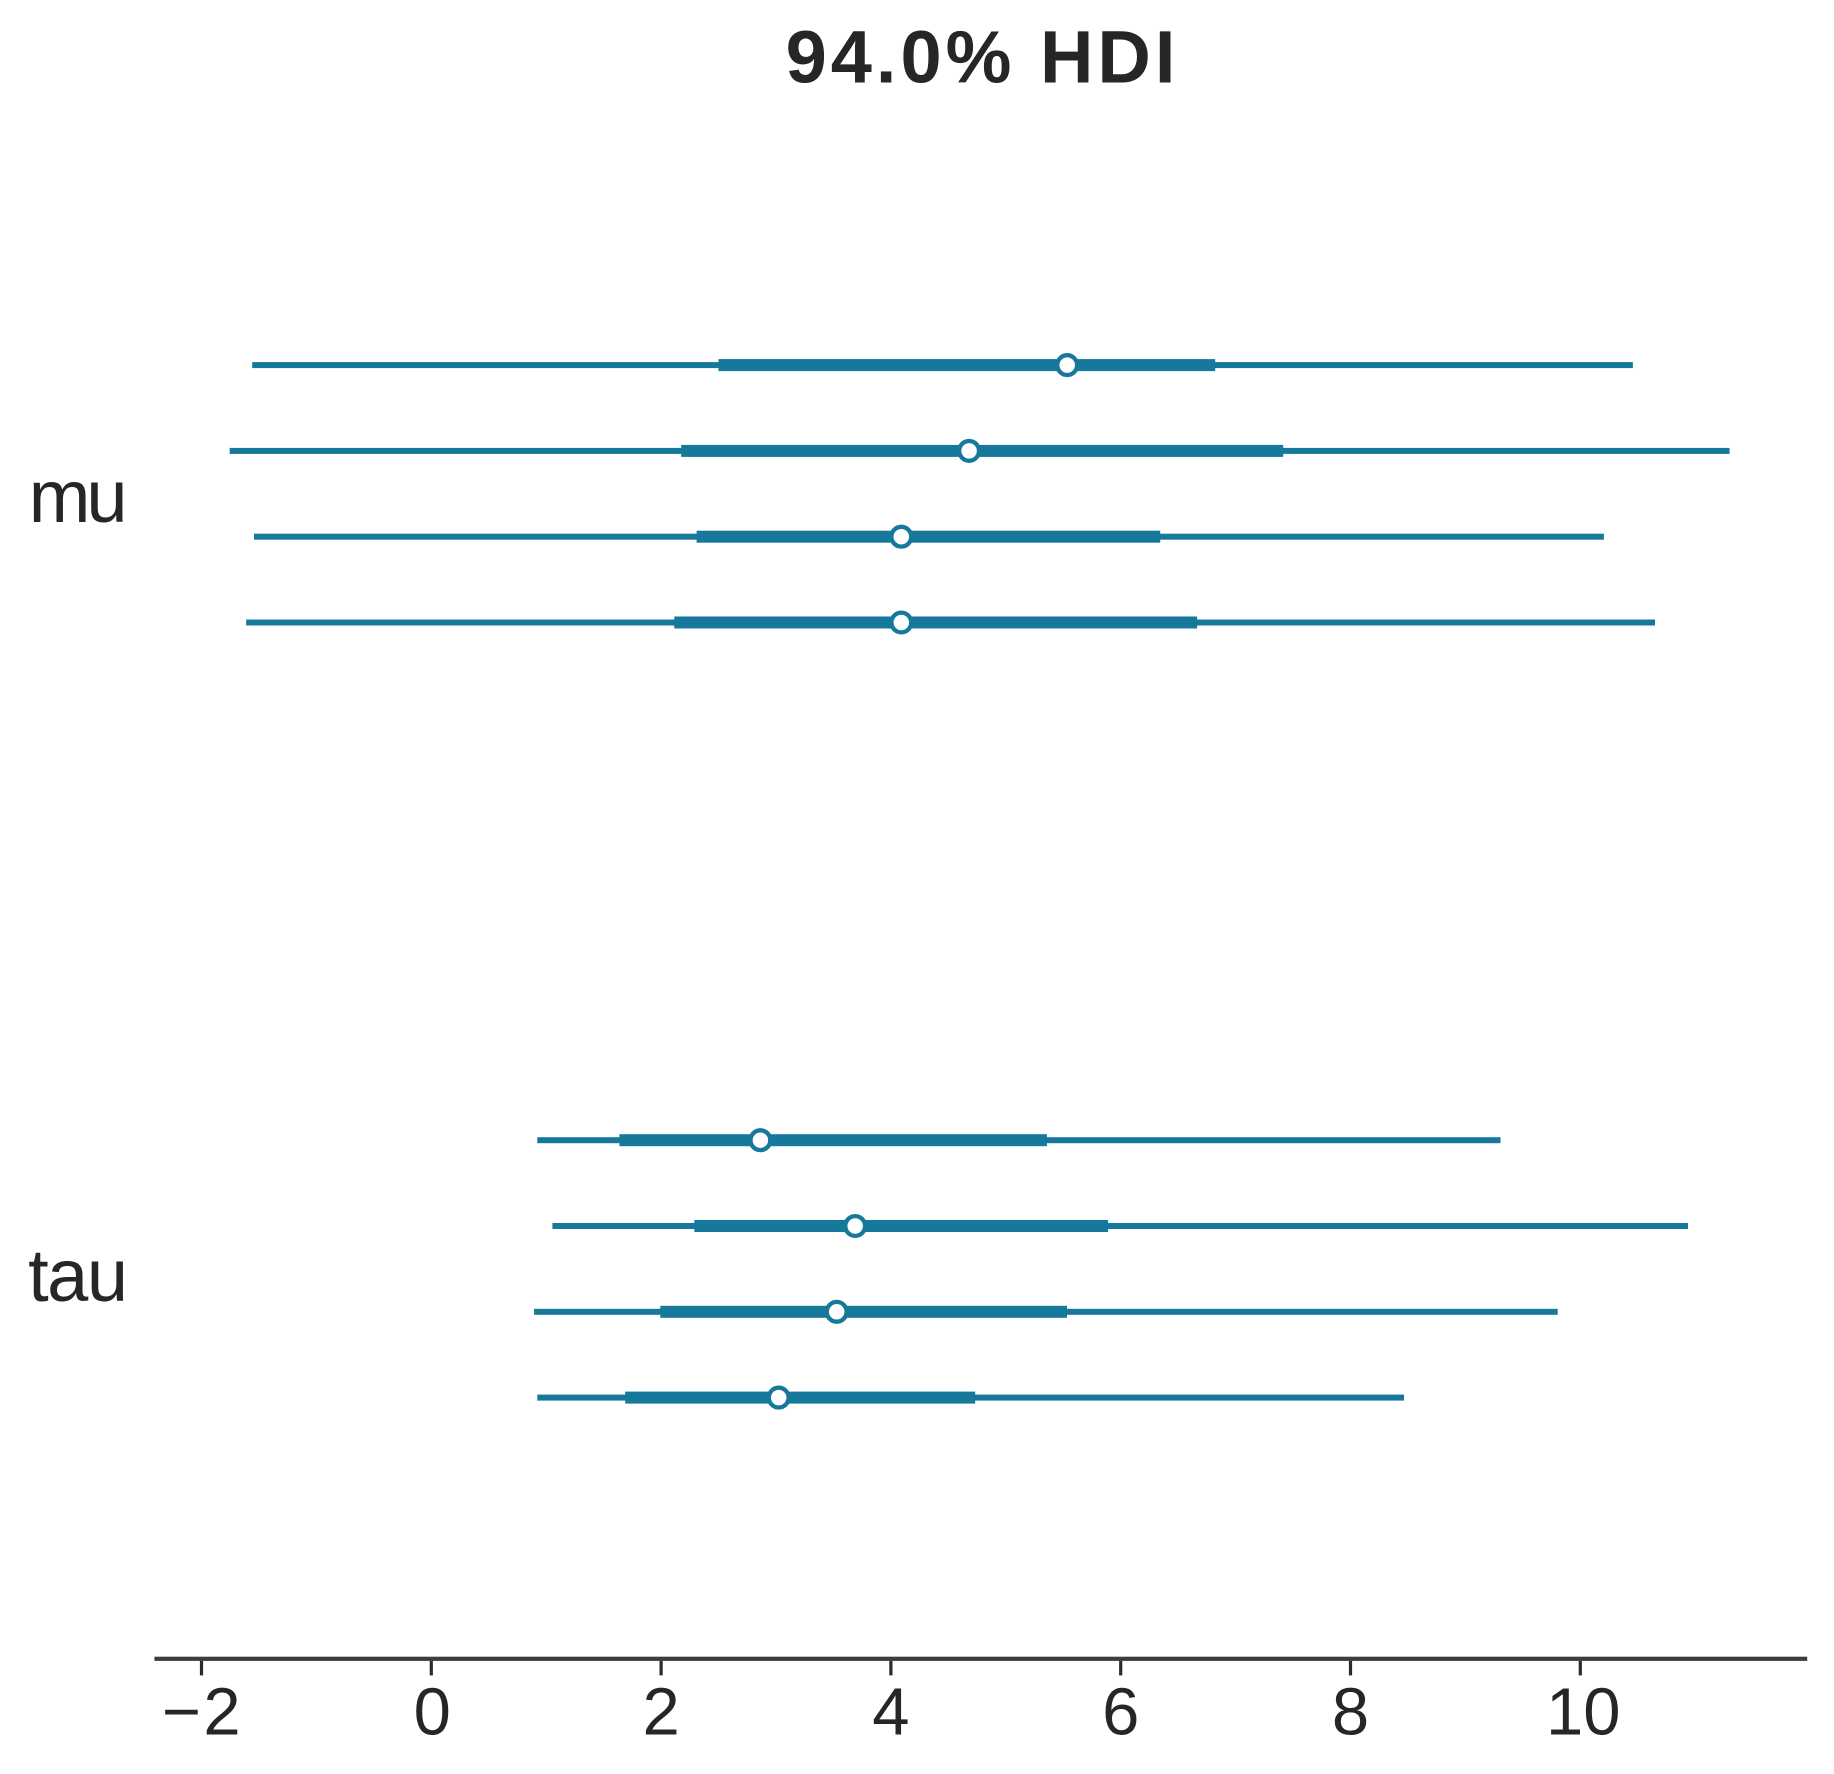  What do you see at coordinates (1350, 1712) in the screenshot?
I see `svg-text: 8` at bounding box center [1350, 1712].